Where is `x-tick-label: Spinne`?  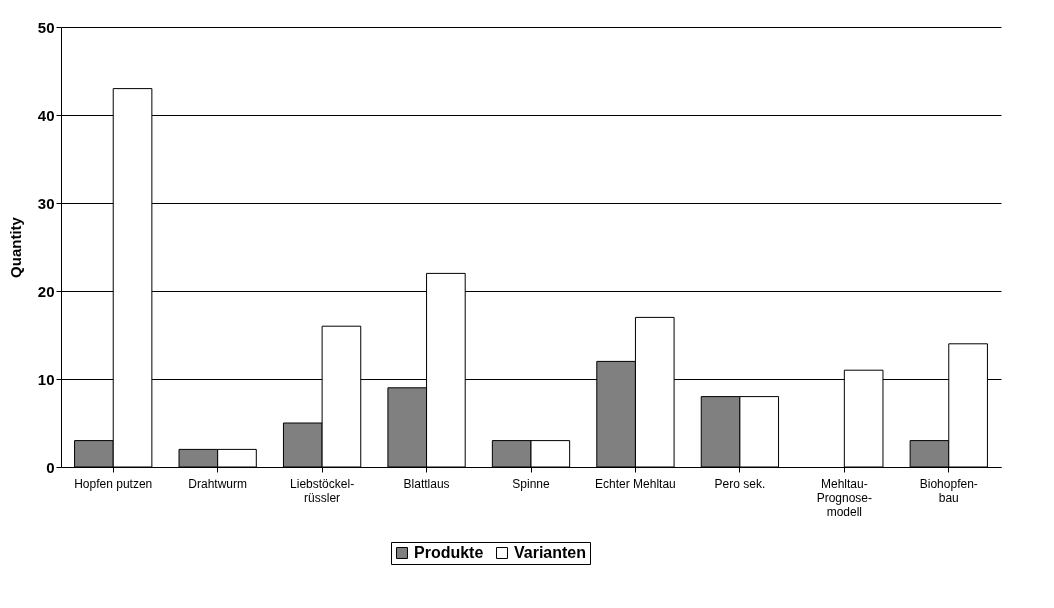
x-tick-label: Spinne is located at coordinates (531, 483).